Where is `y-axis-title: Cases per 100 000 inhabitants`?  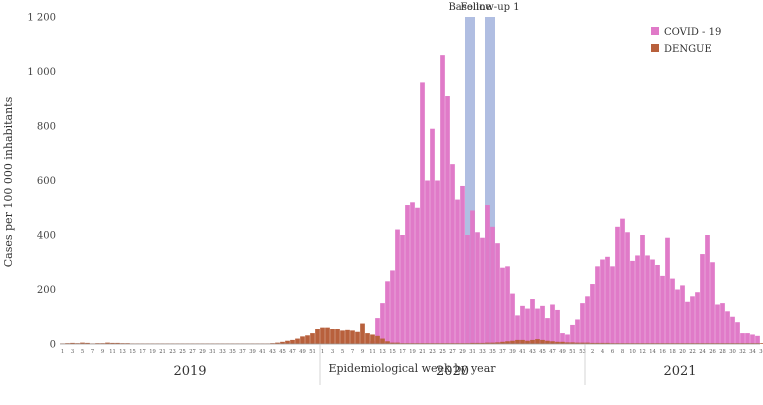 y-axis-title: Cases per 100 000 inhabitants is located at coordinates (8, 181).